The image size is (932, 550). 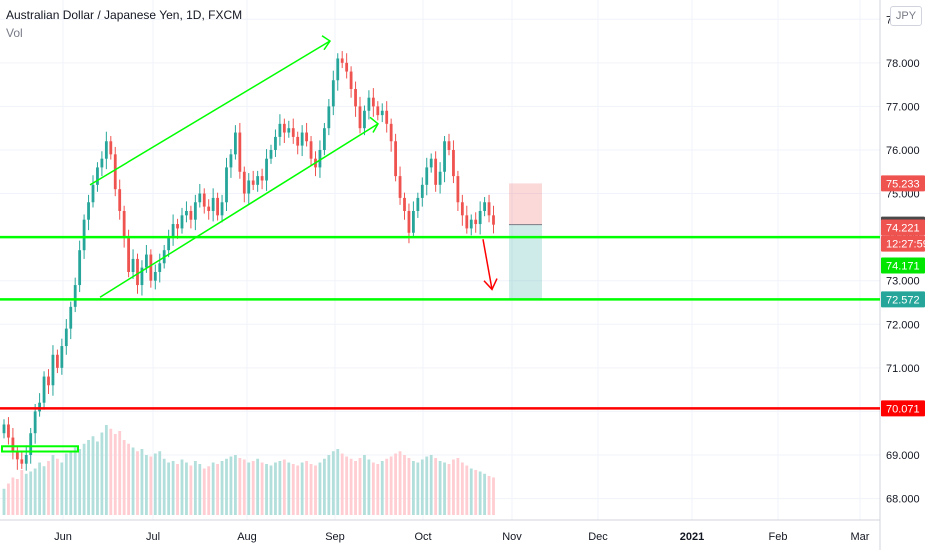 What do you see at coordinates (906, 16) in the screenshot?
I see `currency-button: JPY` at bounding box center [906, 16].